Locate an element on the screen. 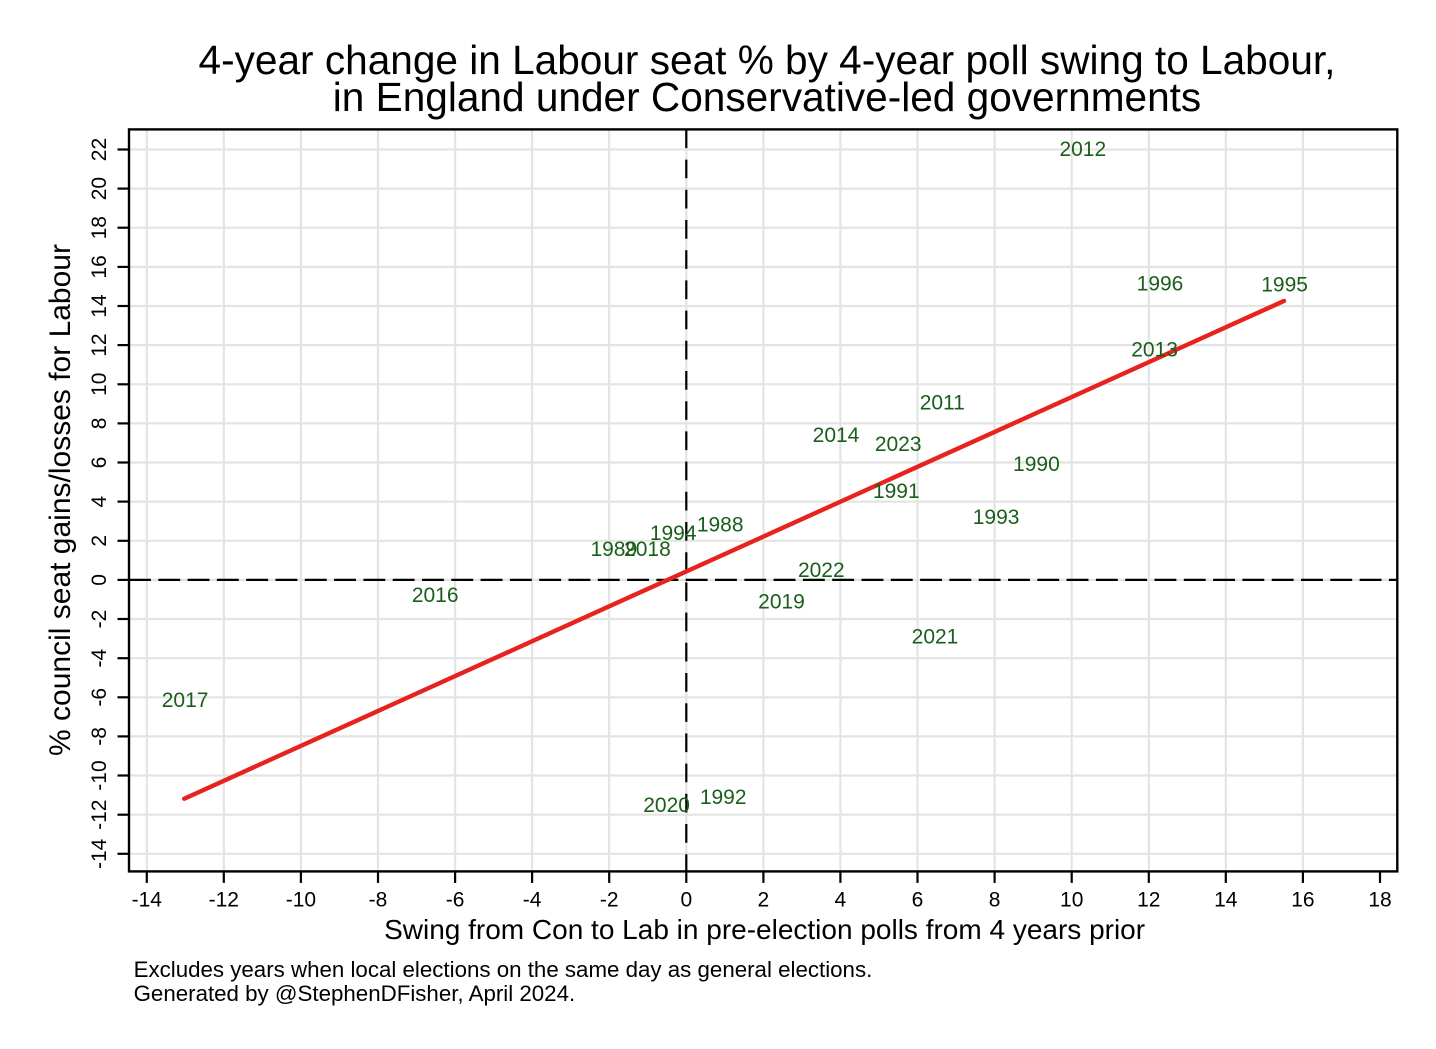 This screenshot has width=1436, height=1049. svg-text: 2023 is located at coordinates (898, 444).